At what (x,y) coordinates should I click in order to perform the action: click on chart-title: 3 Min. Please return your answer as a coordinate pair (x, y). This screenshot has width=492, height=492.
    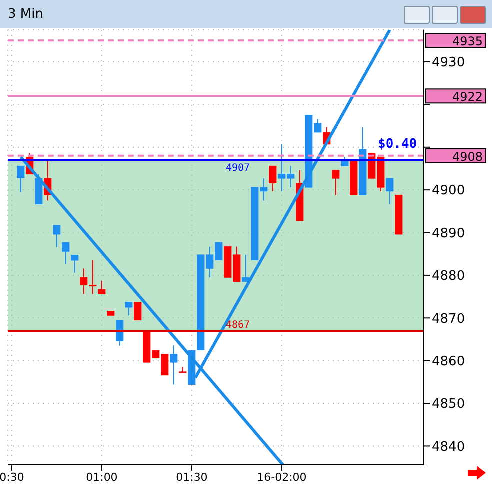
    Looking at the image, I should click on (26, 14).